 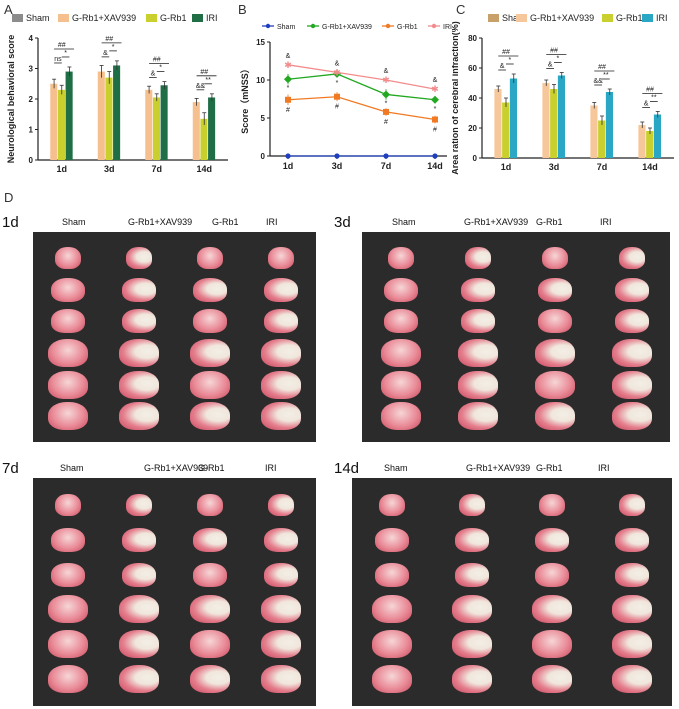 I want to click on x-tick-label: 3d, so click(x=109, y=169).